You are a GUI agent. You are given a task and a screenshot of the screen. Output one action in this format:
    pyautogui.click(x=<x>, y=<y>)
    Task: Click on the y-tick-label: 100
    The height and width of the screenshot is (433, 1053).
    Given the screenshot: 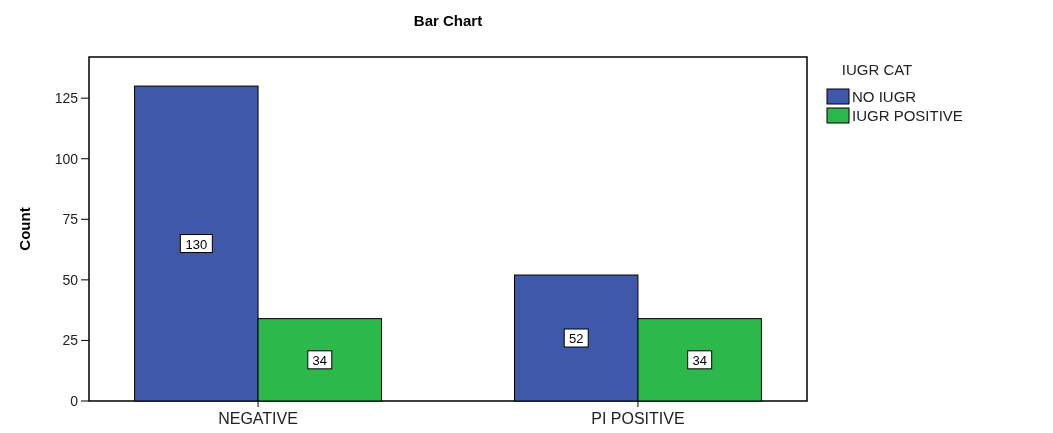 What is the action you would take?
    pyautogui.click(x=66, y=158)
    